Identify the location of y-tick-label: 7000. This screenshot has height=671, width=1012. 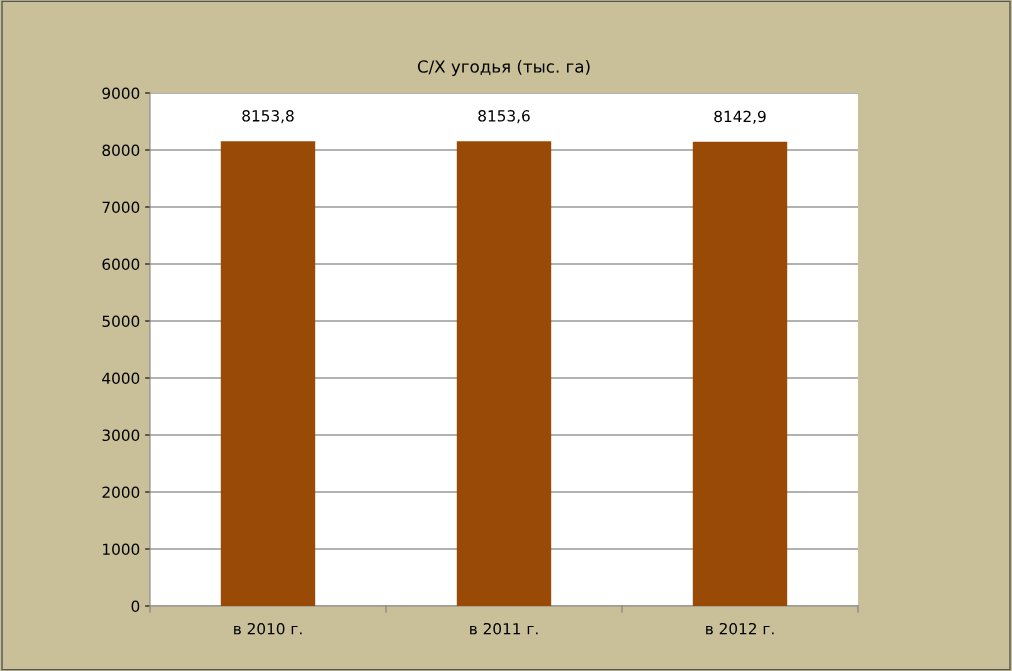
(121, 207).